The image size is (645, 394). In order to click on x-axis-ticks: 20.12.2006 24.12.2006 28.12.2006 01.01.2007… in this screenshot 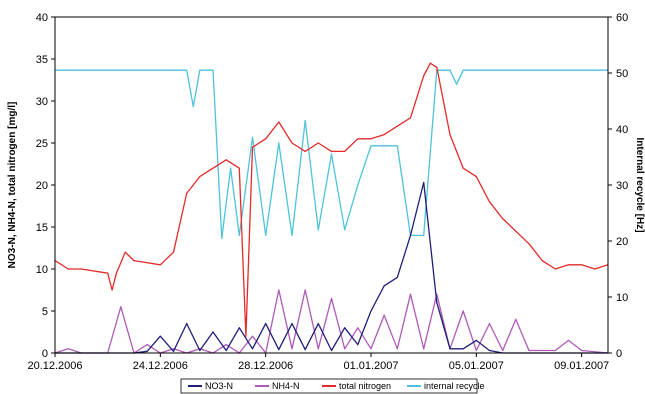, I will do `click(318, 362)`.